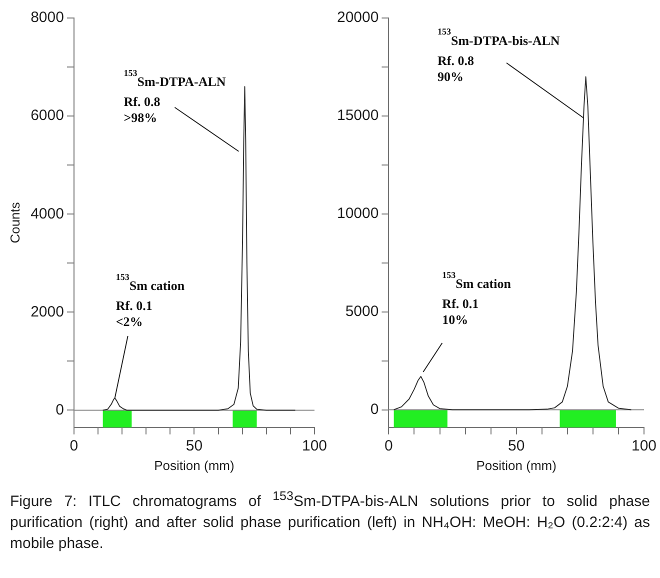 Image resolution: width=660 pixels, height=578 pixels. I want to click on y-tick-label: 15000, so click(357, 115).